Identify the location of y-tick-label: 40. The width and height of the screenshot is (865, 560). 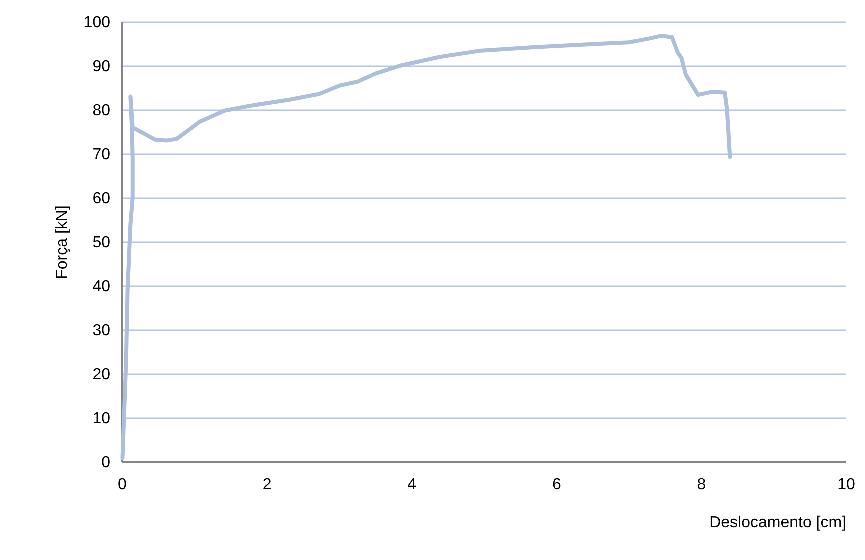
(101, 287).